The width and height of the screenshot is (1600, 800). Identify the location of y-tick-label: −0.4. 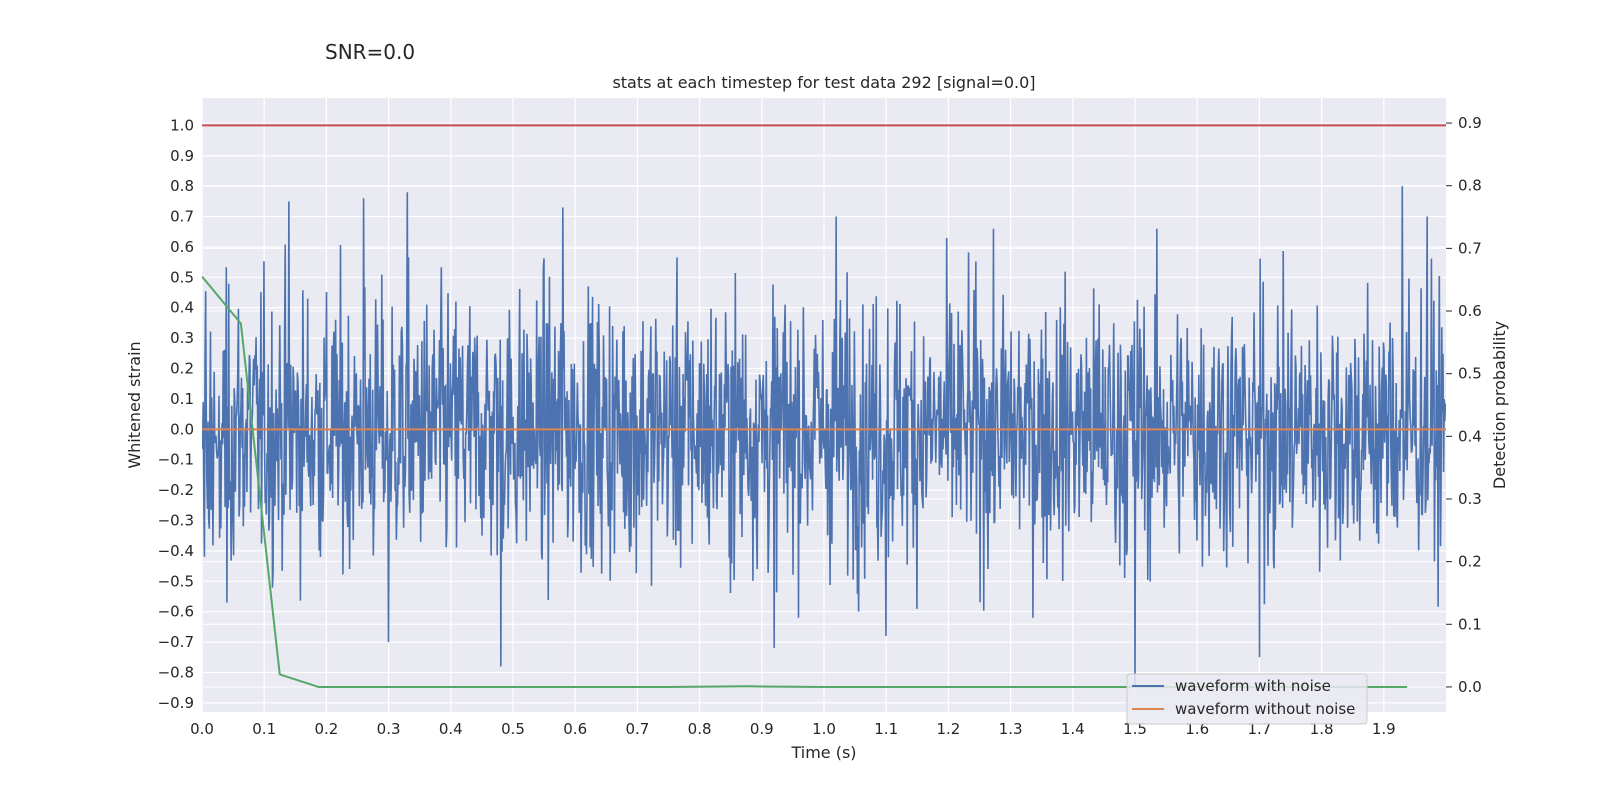
(176, 551).